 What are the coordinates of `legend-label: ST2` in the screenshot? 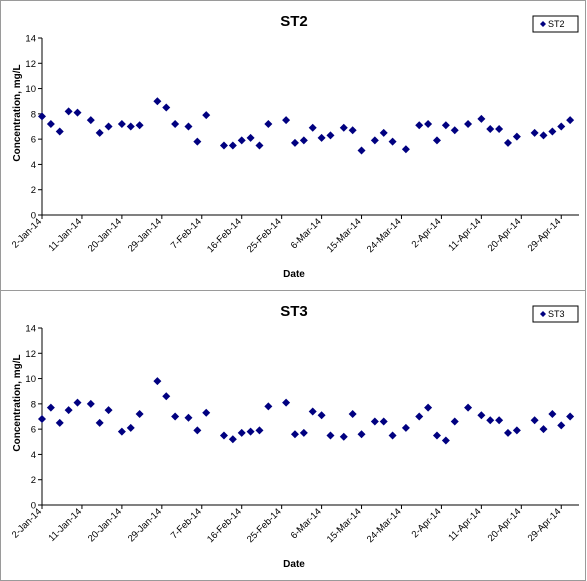 It's located at (556, 24).